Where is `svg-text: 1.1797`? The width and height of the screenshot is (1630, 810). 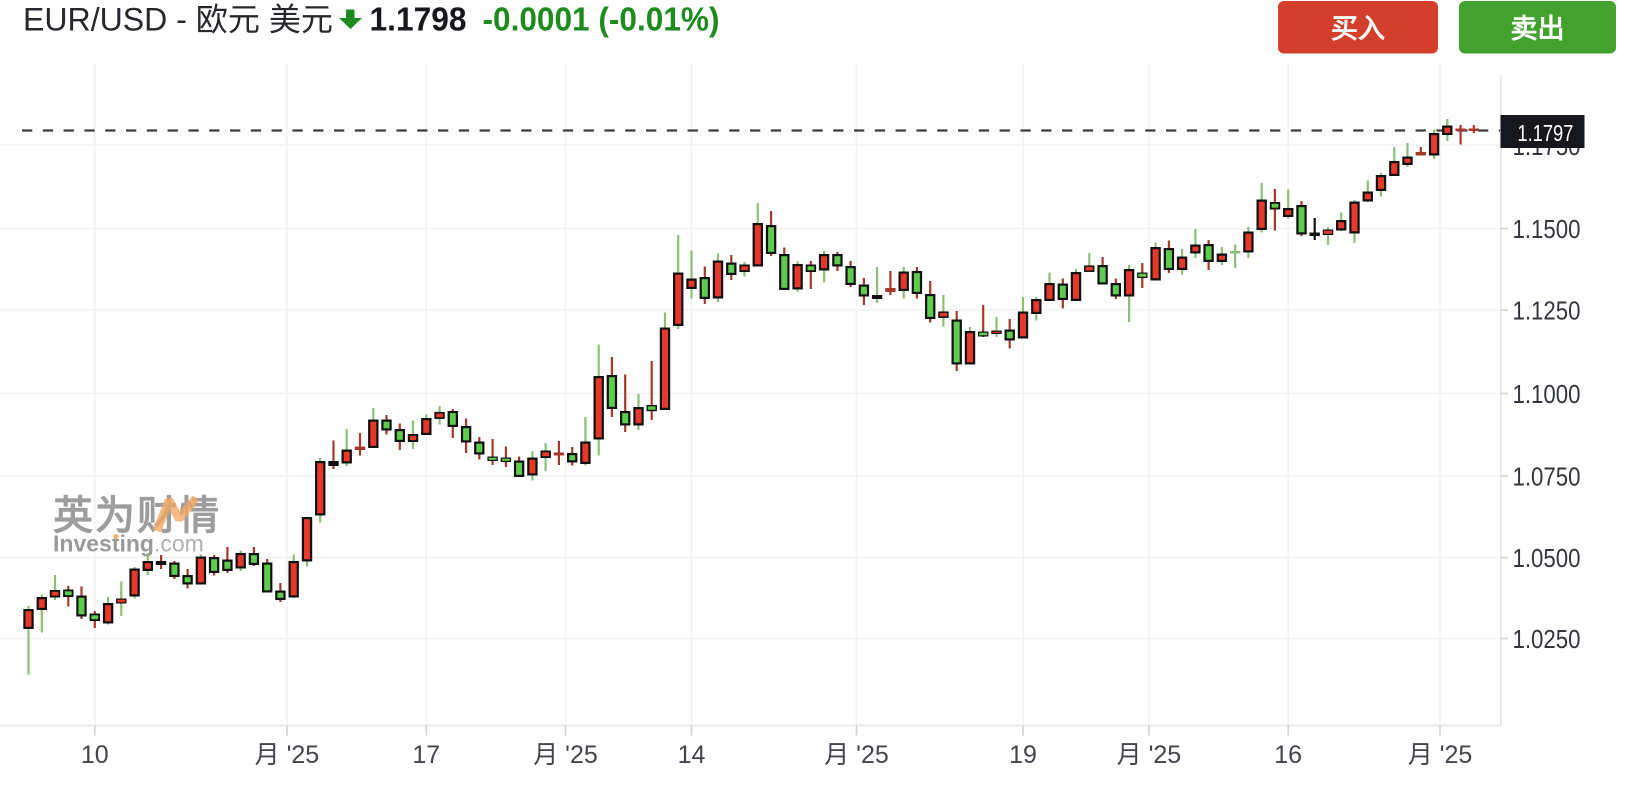
svg-text: 1.1797 is located at coordinates (1545, 133).